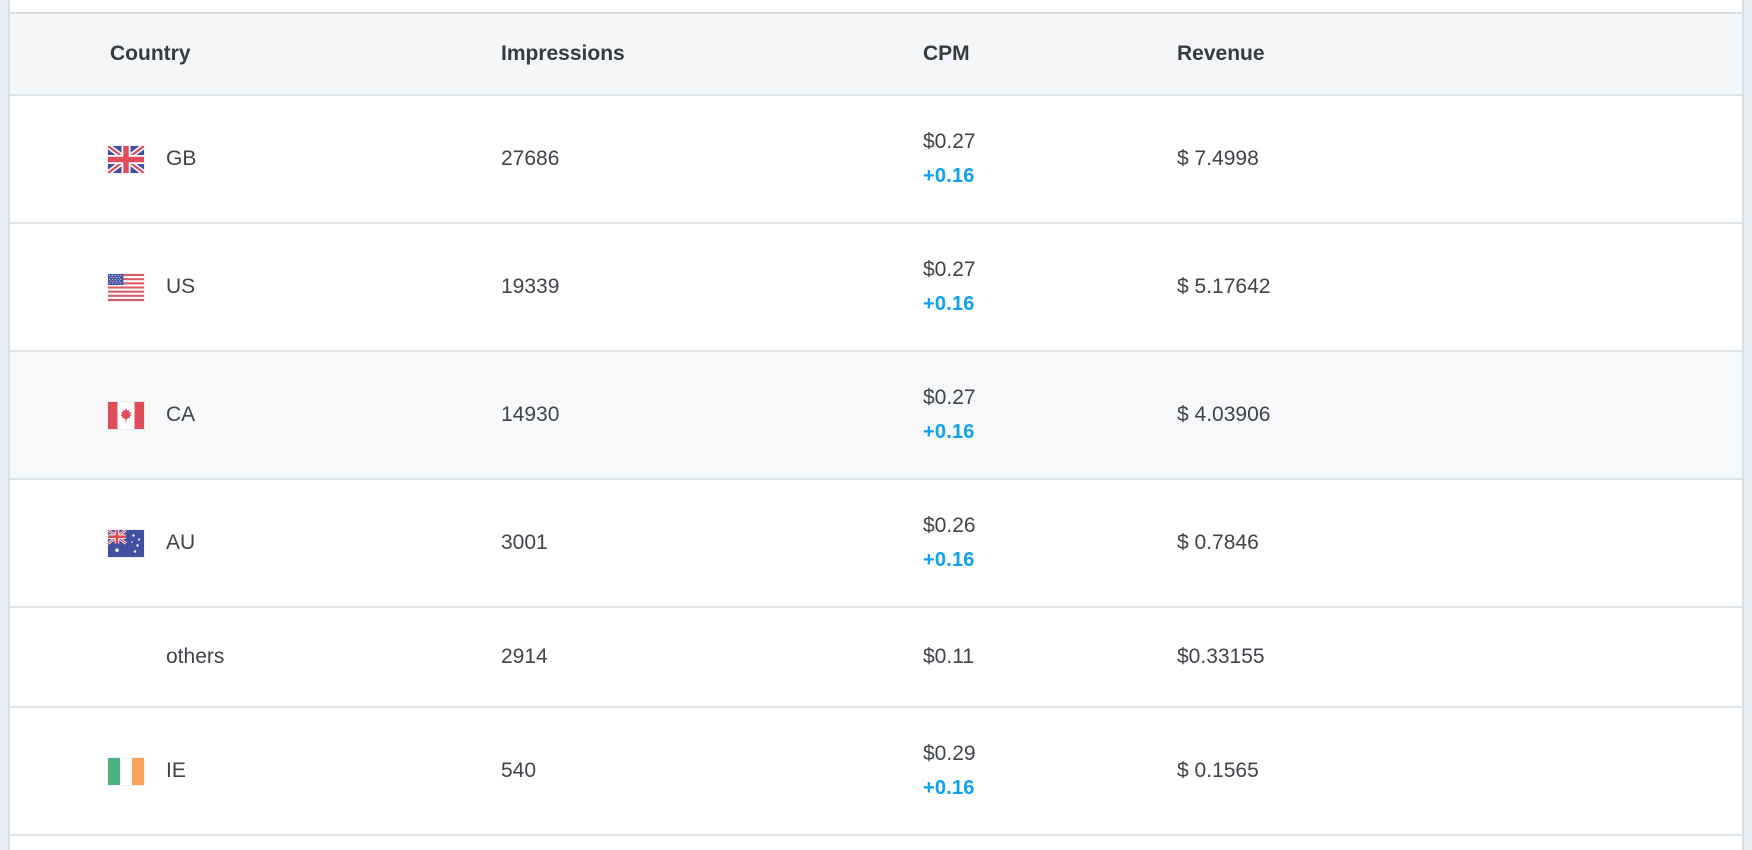 This screenshot has height=850, width=1752. Describe the element at coordinates (876, 416) in the screenshot. I see `table-row: CA 14930 $0.27 +0.16 $ 4.03906` at that location.